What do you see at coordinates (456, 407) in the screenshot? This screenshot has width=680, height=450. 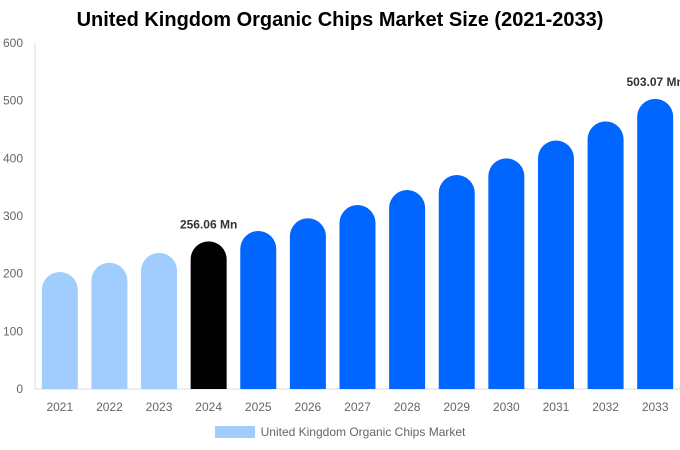 I see `x-tick-label: 2029` at bounding box center [456, 407].